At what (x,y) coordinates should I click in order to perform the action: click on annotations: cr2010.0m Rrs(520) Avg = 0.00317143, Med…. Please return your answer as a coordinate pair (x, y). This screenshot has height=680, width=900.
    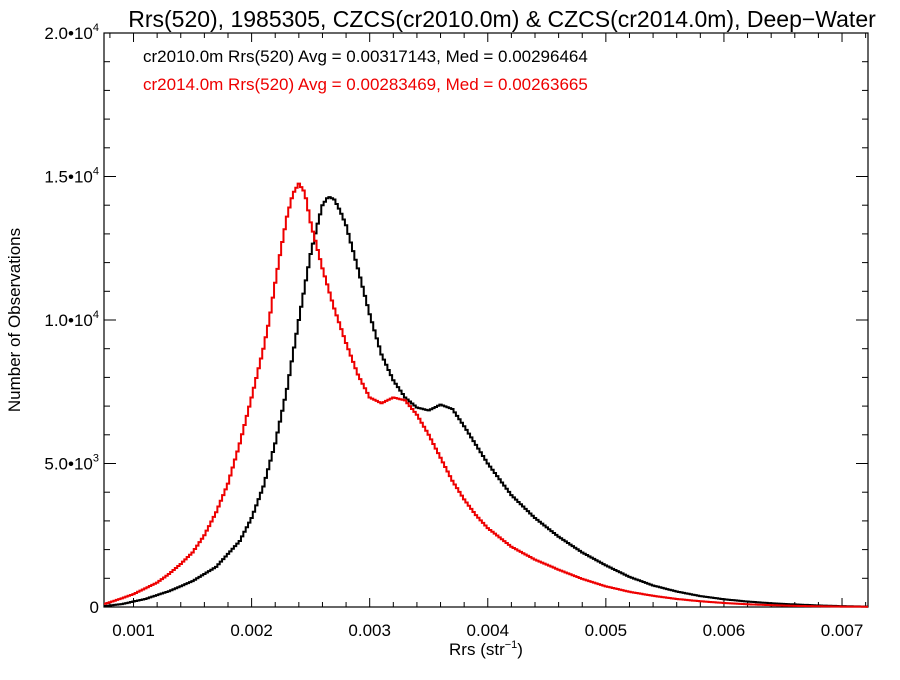
    Looking at the image, I should click on (365, 70).